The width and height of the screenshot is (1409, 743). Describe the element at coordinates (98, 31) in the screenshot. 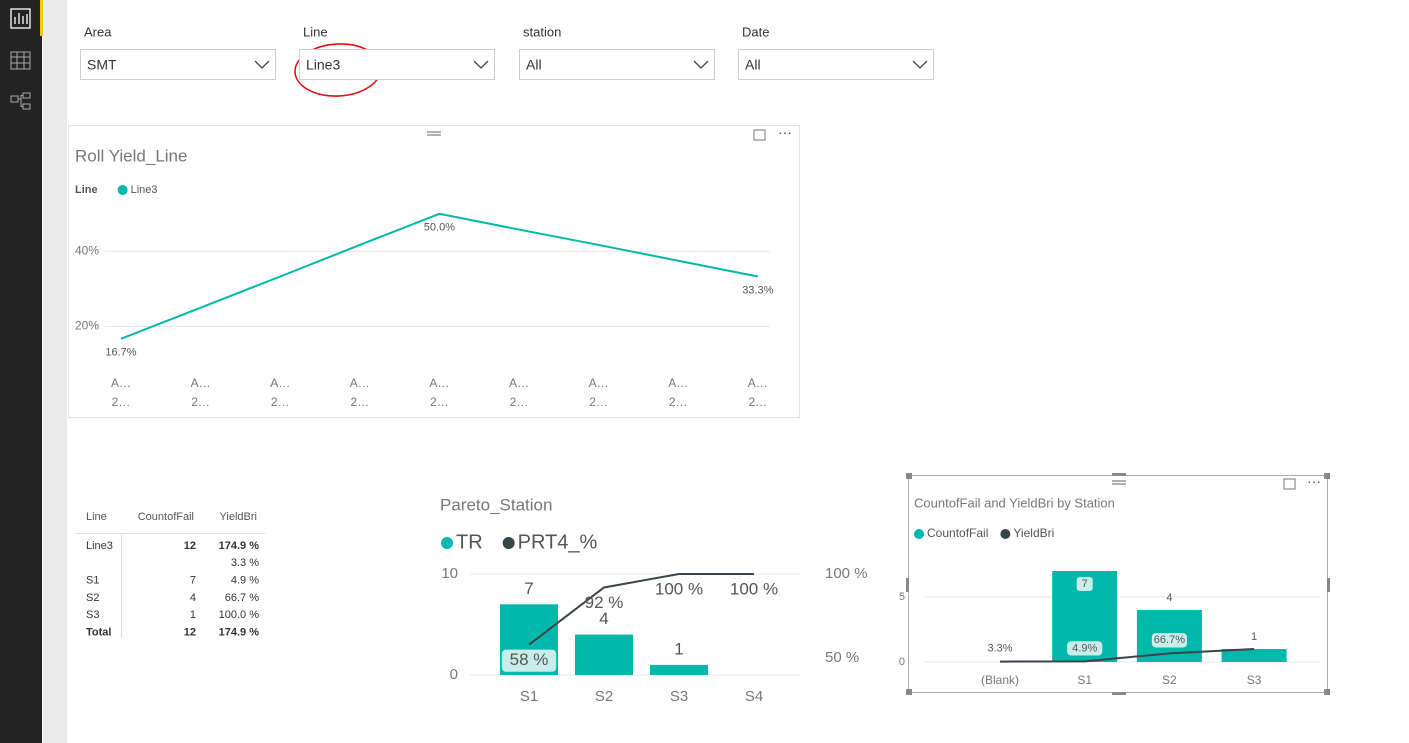

I see `slicer-label: Area` at that location.